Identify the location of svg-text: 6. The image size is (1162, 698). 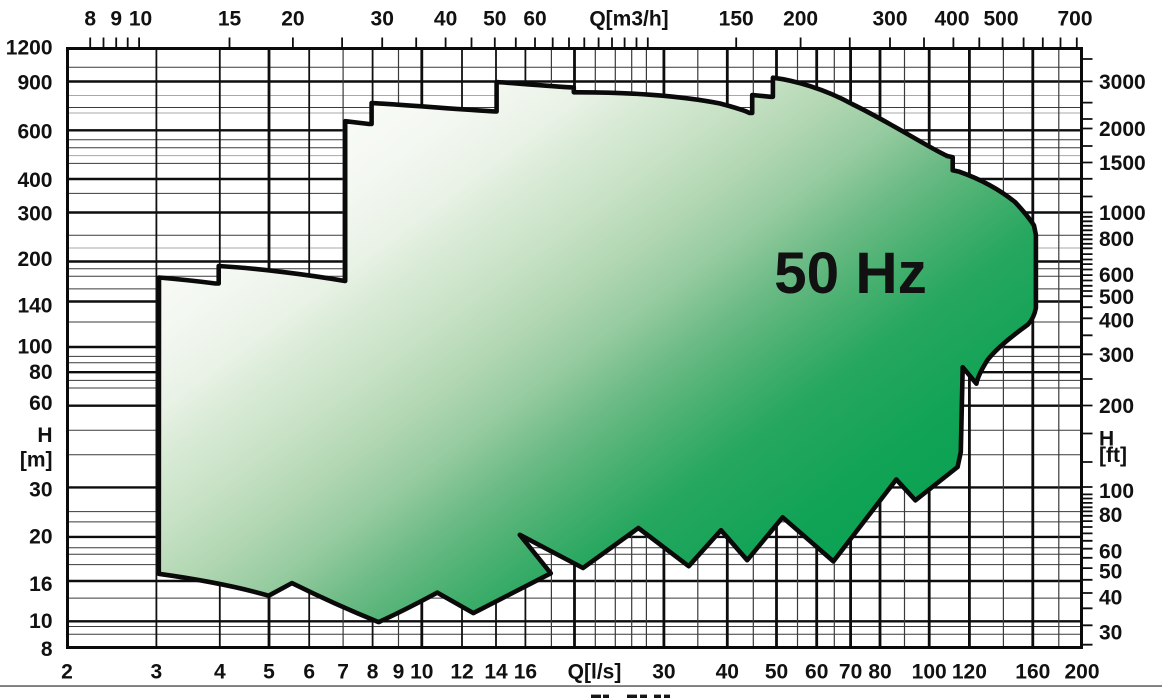
(309, 672).